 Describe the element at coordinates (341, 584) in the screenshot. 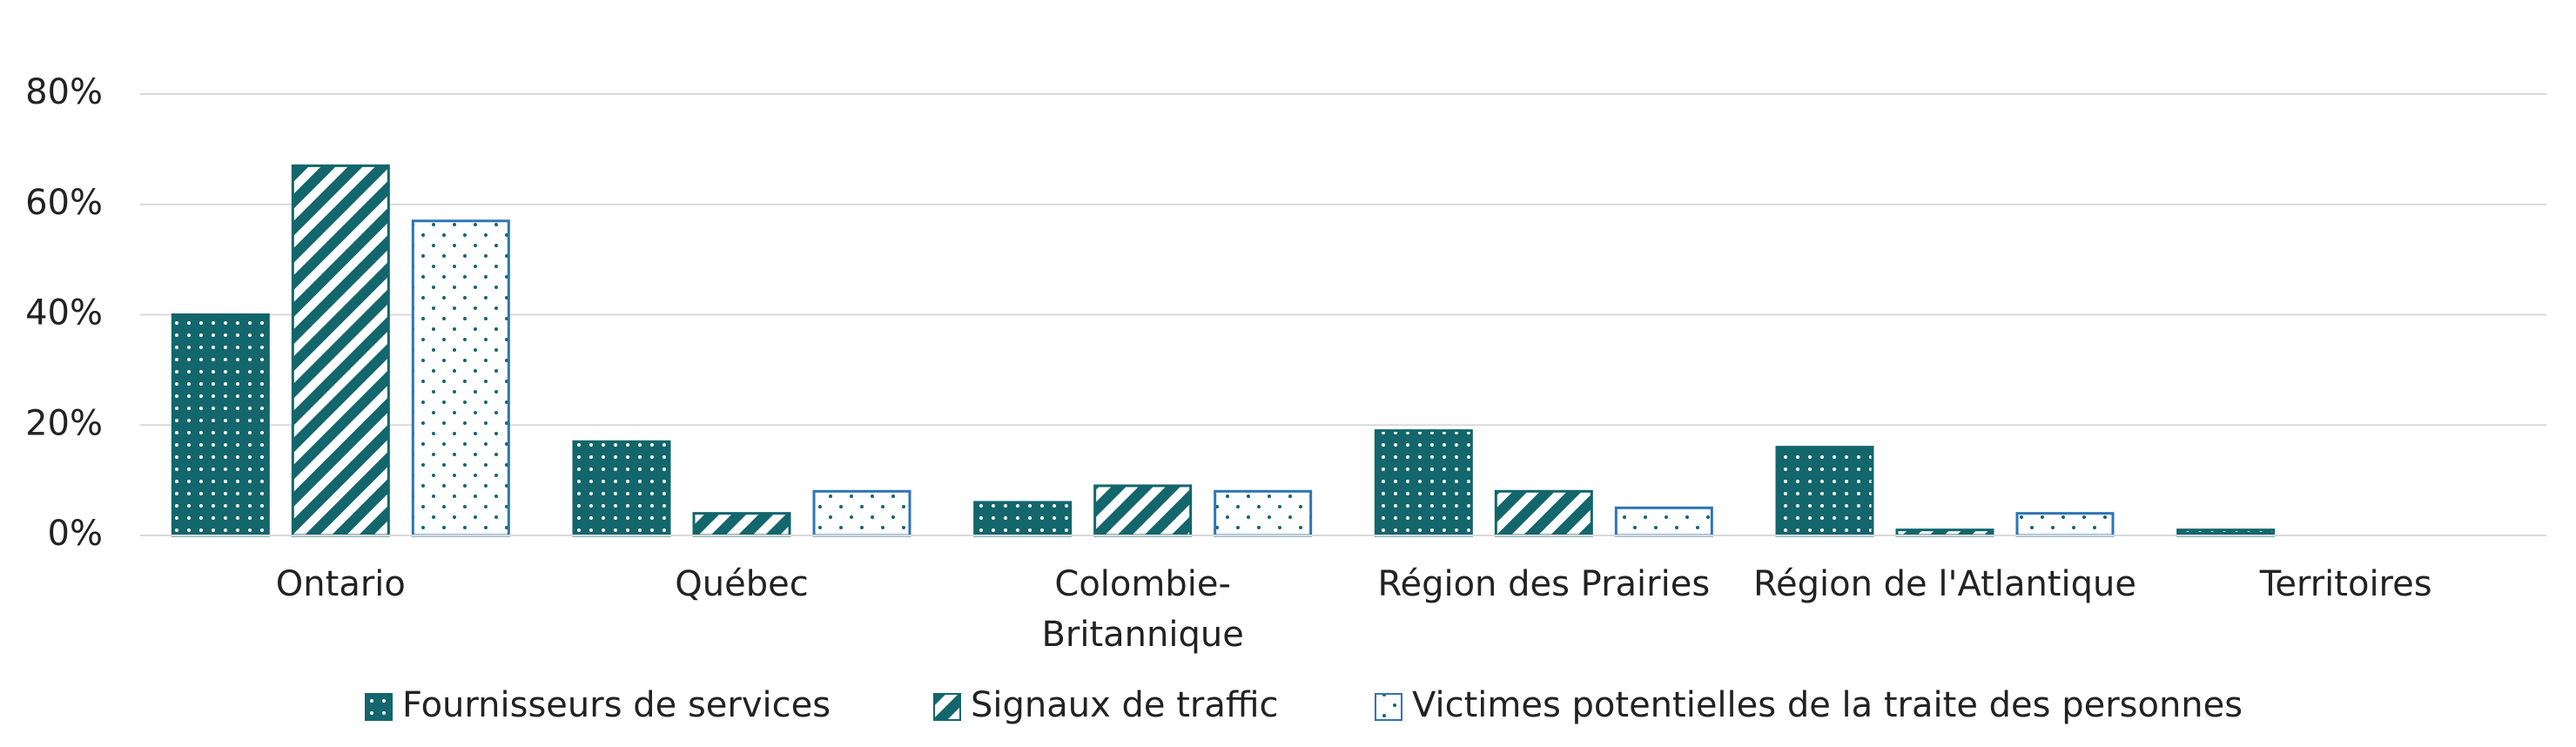

I see `x-tick-label: Ontario` at that location.